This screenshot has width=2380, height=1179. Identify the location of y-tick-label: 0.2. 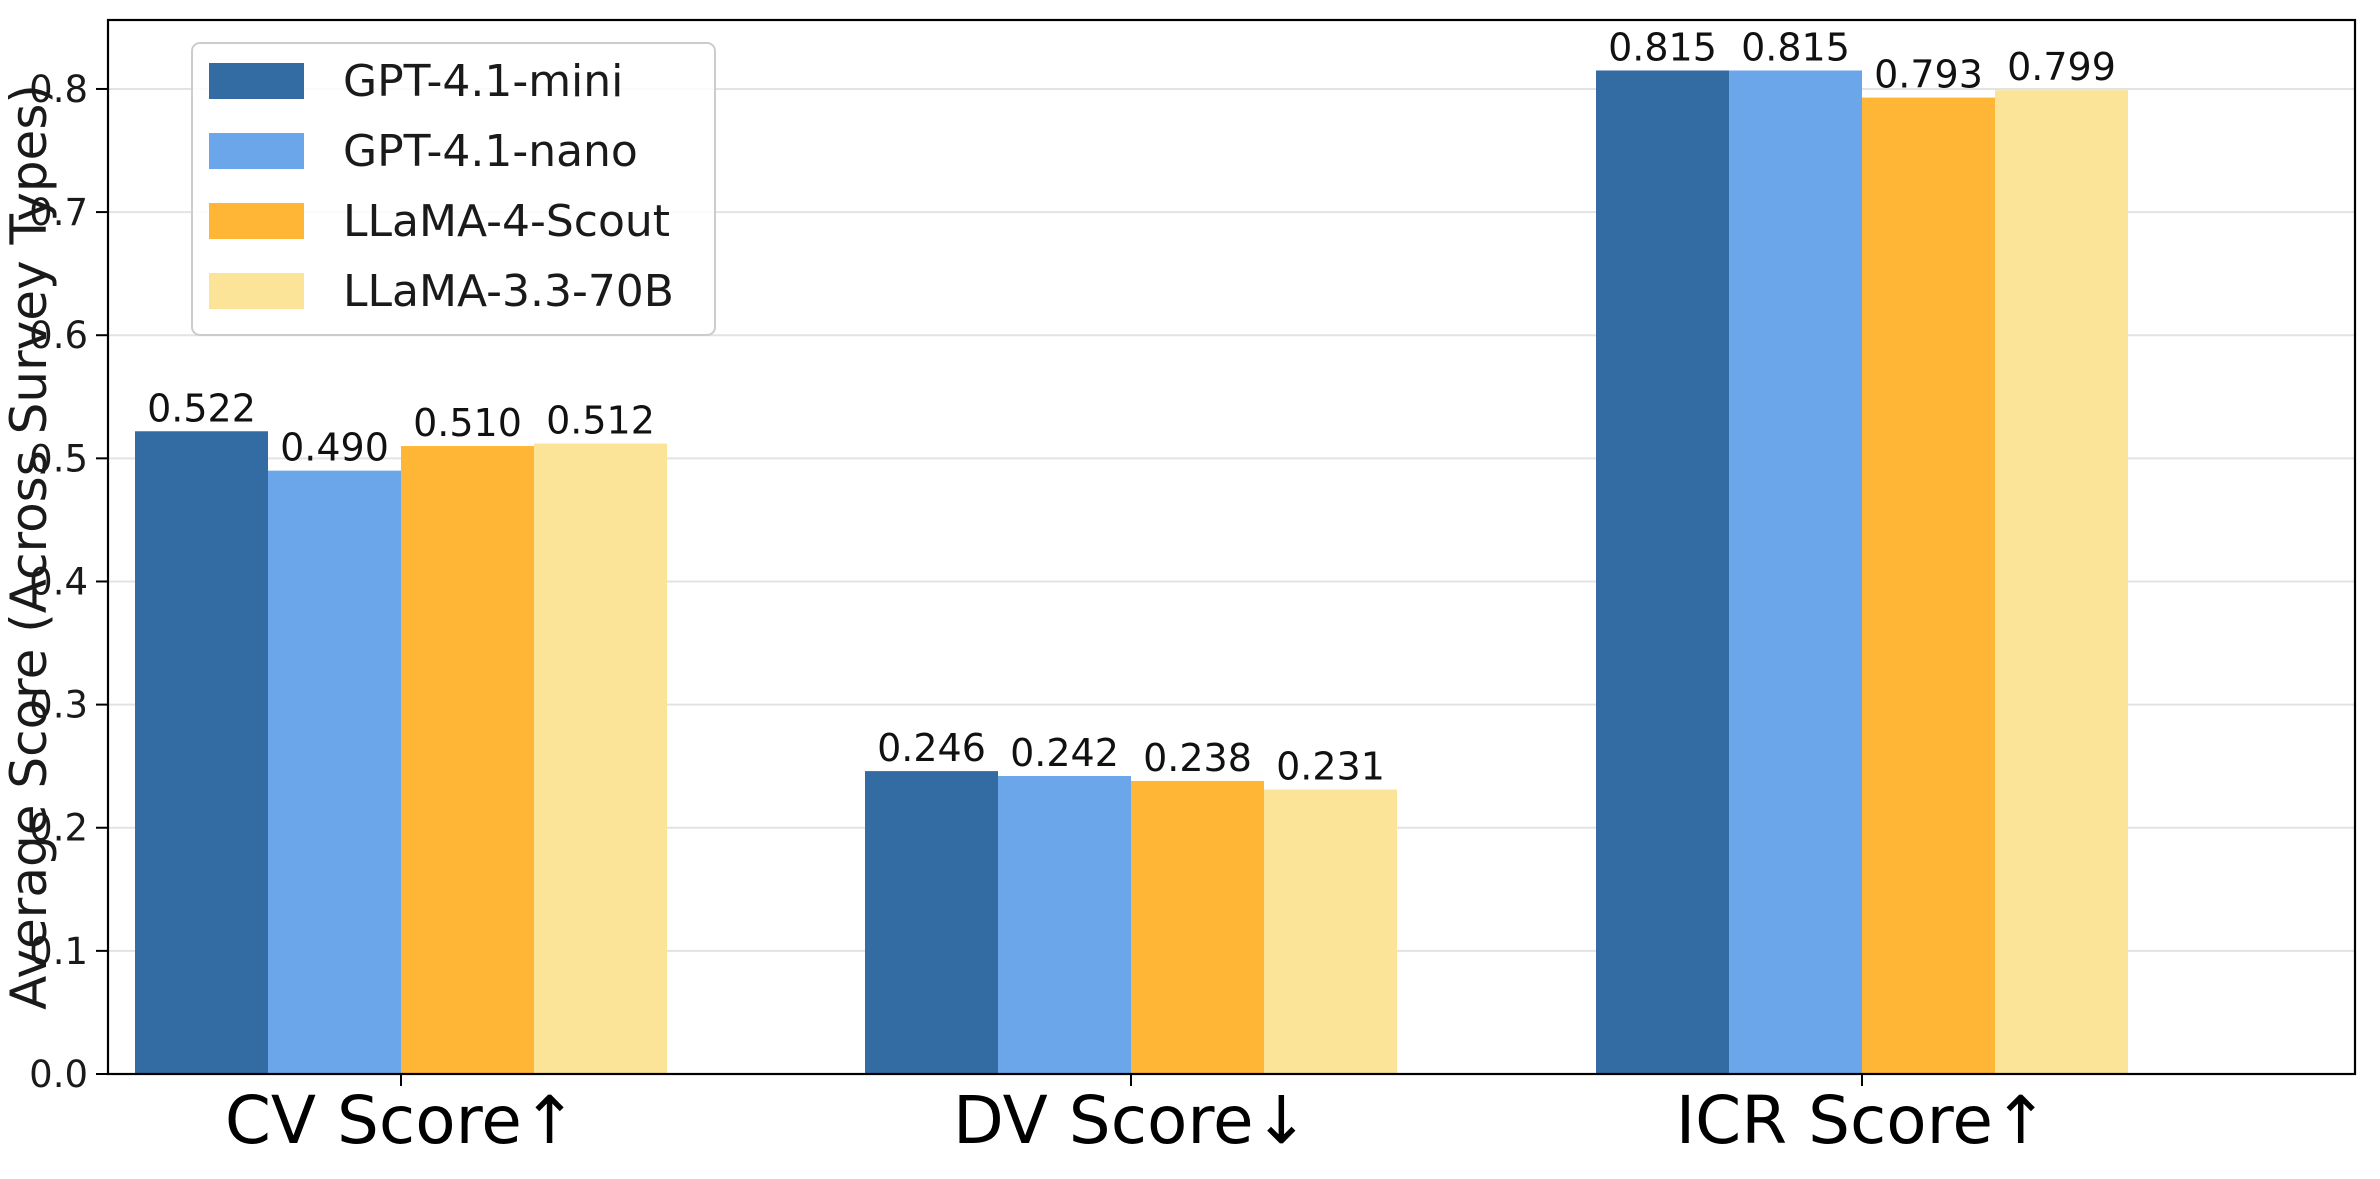
(58, 828).